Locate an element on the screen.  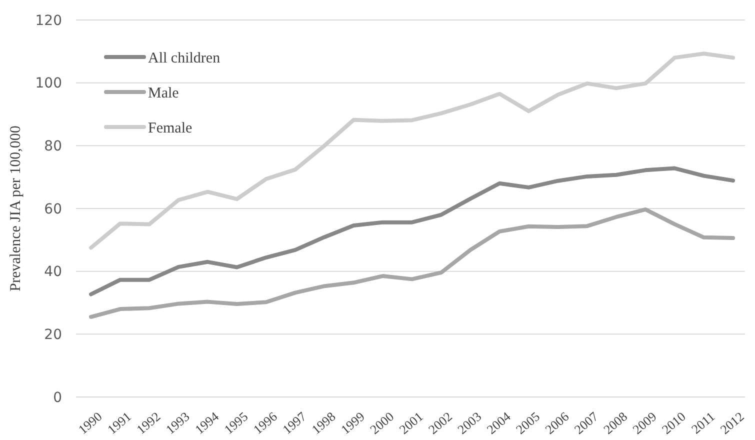
x-tick-label: 2010 is located at coordinates (673, 422).